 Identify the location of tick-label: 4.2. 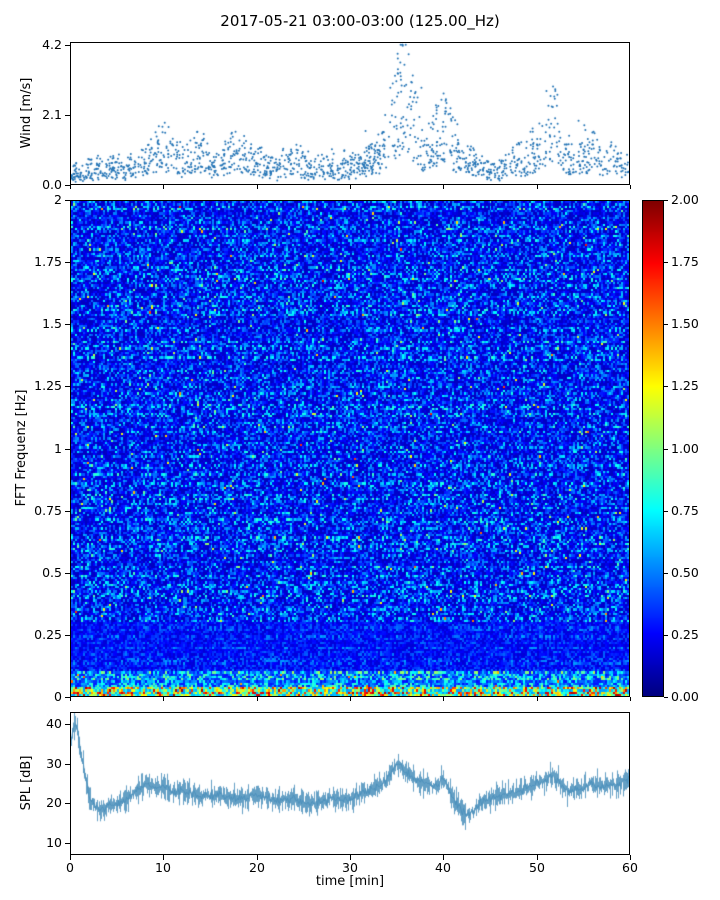
(52, 44).